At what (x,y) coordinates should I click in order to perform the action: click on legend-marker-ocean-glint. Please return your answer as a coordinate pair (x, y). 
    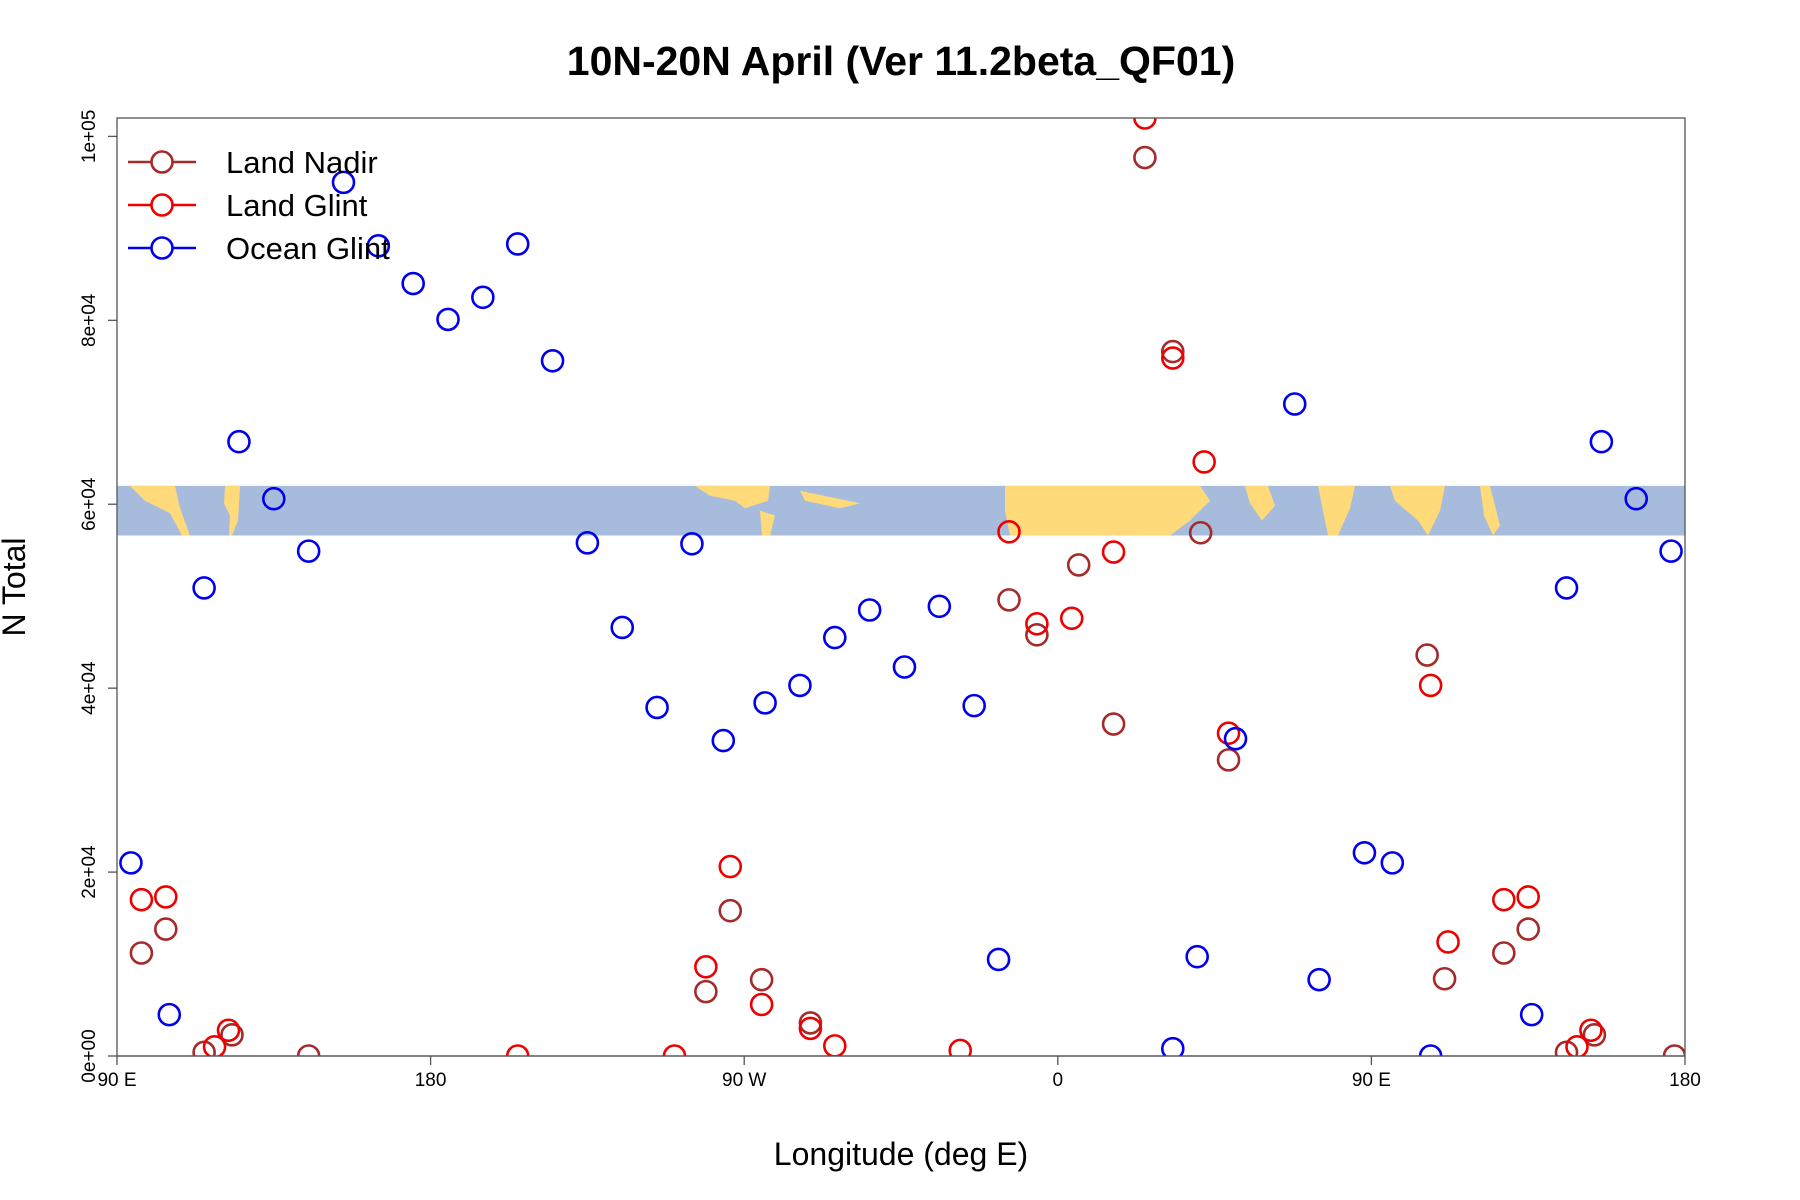
    Looking at the image, I should click on (162, 248).